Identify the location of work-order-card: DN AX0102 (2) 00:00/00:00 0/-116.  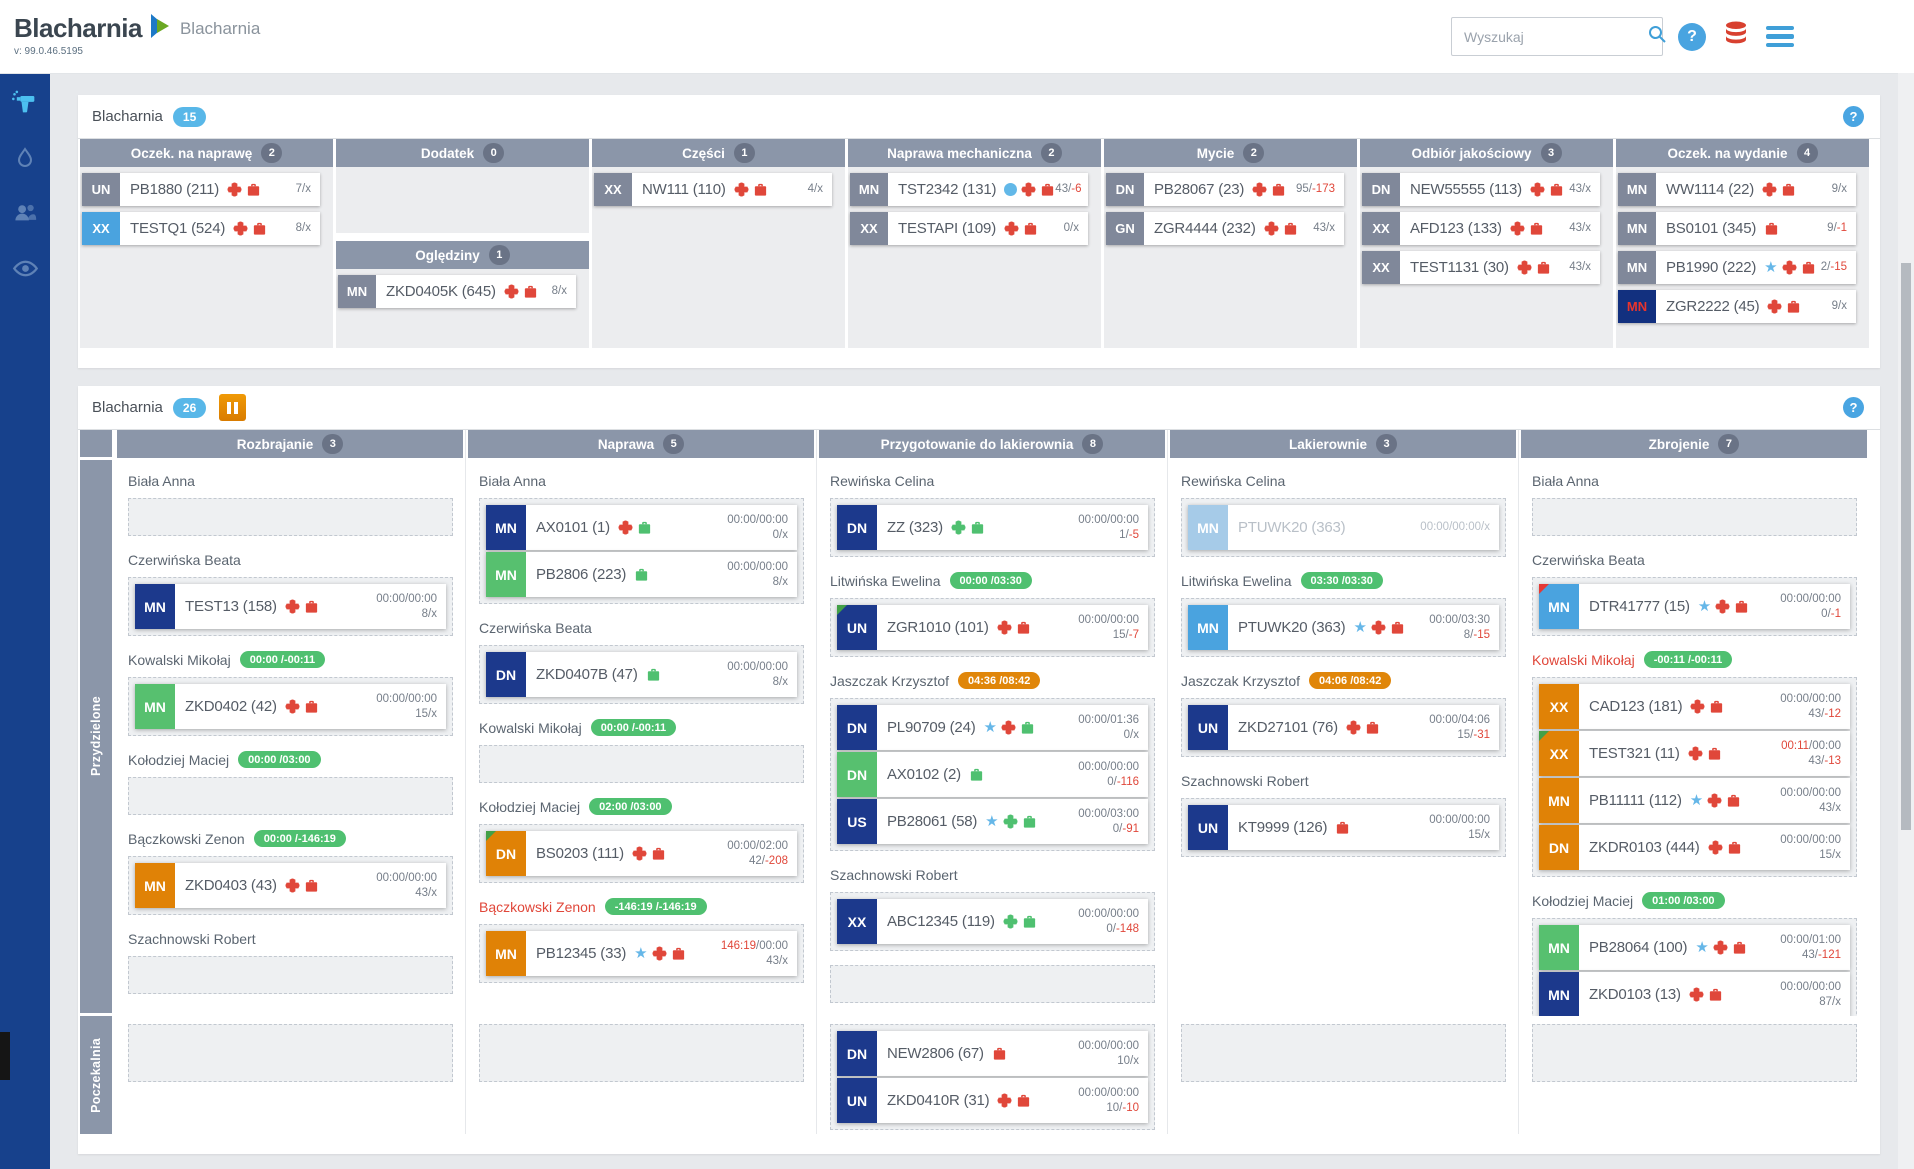
(992, 774).